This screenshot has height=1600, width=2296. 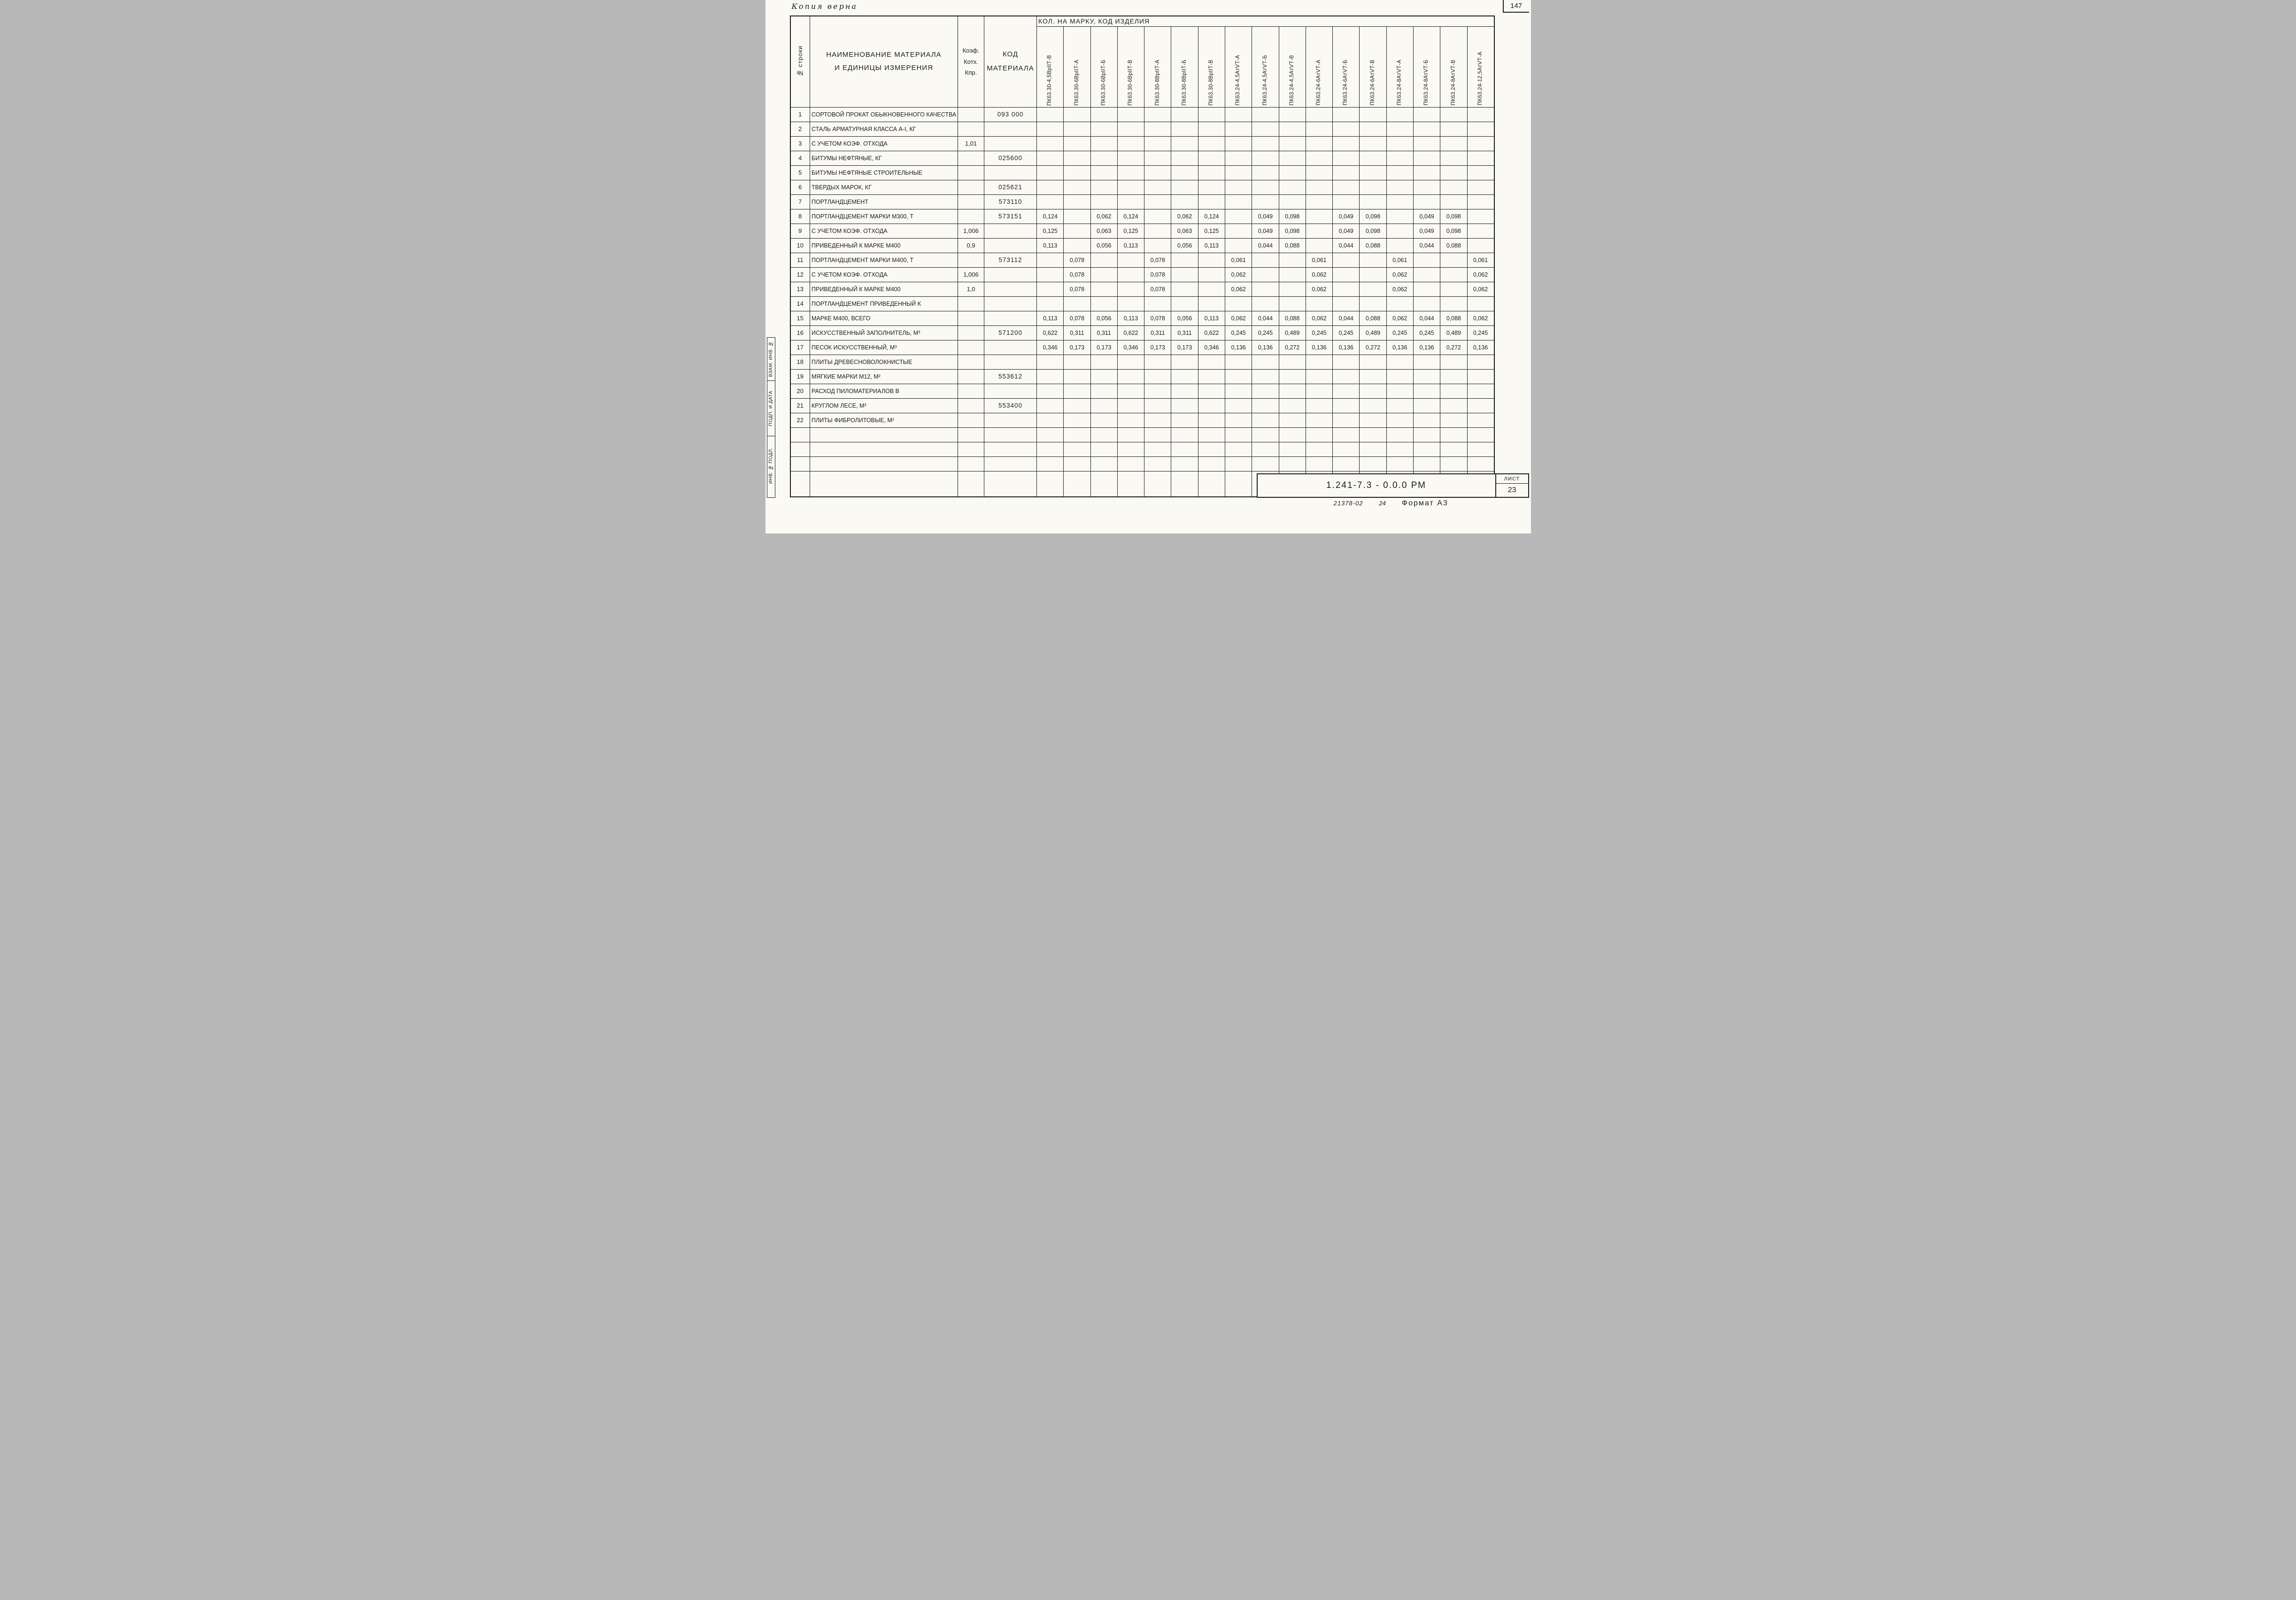 What do you see at coordinates (800, 405) in the screenshot?
I see `row-number: 21` at bounding box center [800, 405].